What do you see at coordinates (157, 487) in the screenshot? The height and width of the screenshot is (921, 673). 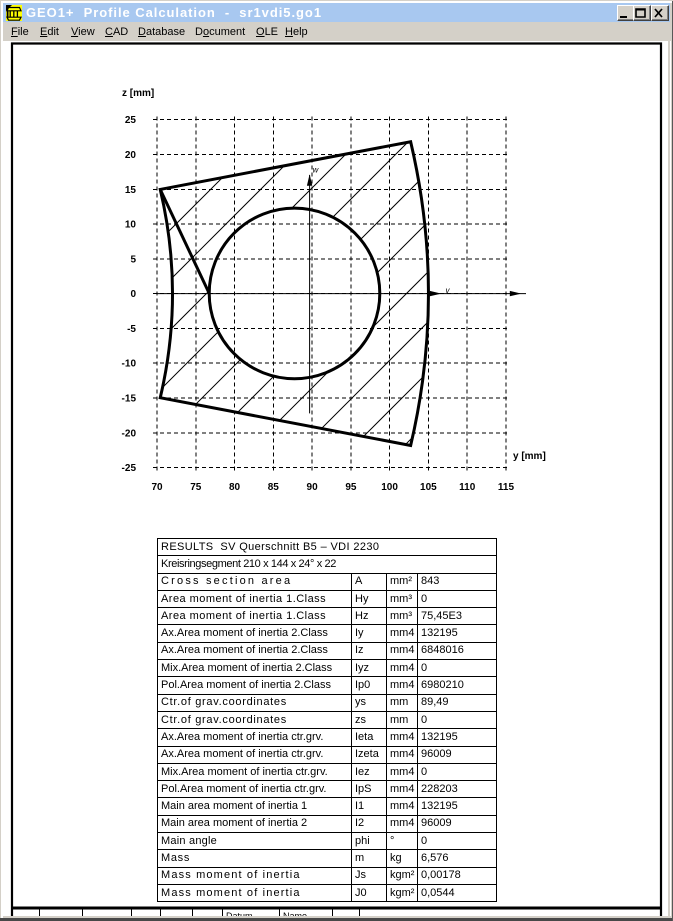 I see `svg-text: 70` at bounding box center [157, 487].